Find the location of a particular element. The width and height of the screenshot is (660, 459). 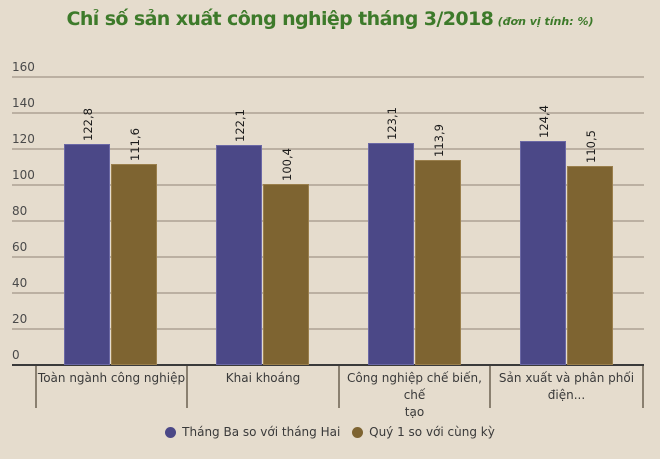

data-label: 111,6 is located at coordinates (135, 145).